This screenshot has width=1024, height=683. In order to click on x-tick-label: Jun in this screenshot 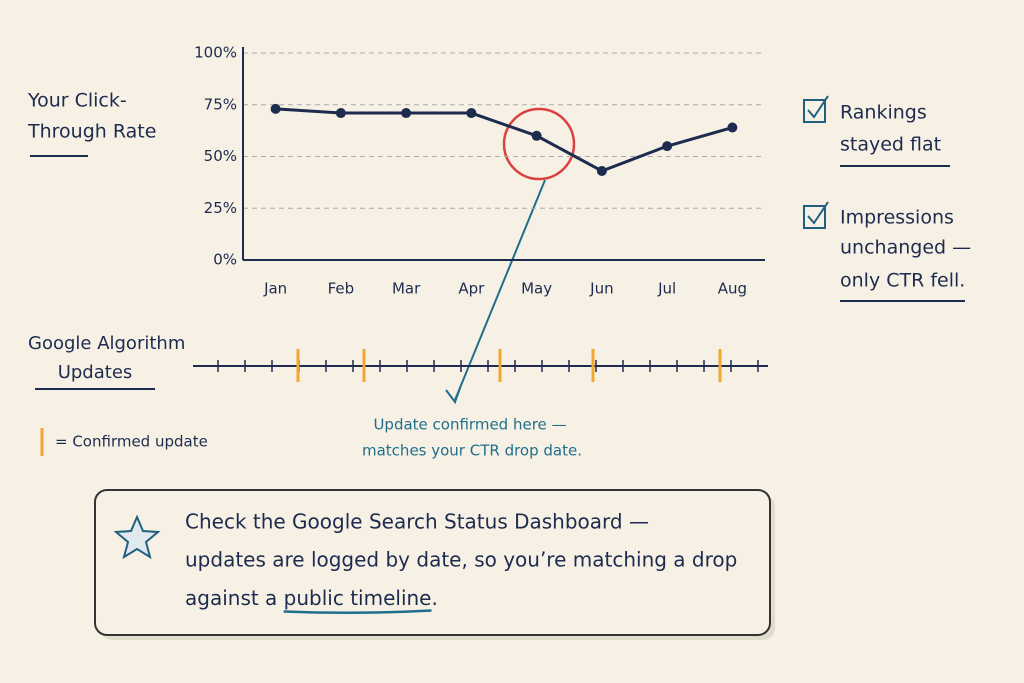, I will do `click(601, 289)`.